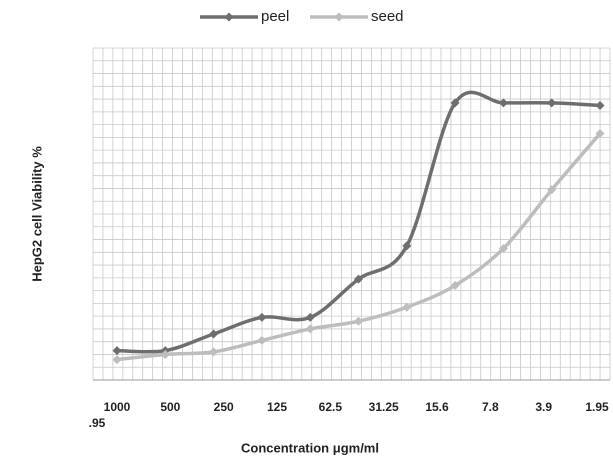 This screenshot has height=458, width=613. I want to click on x-tick-label: 500, so click(170, 407).